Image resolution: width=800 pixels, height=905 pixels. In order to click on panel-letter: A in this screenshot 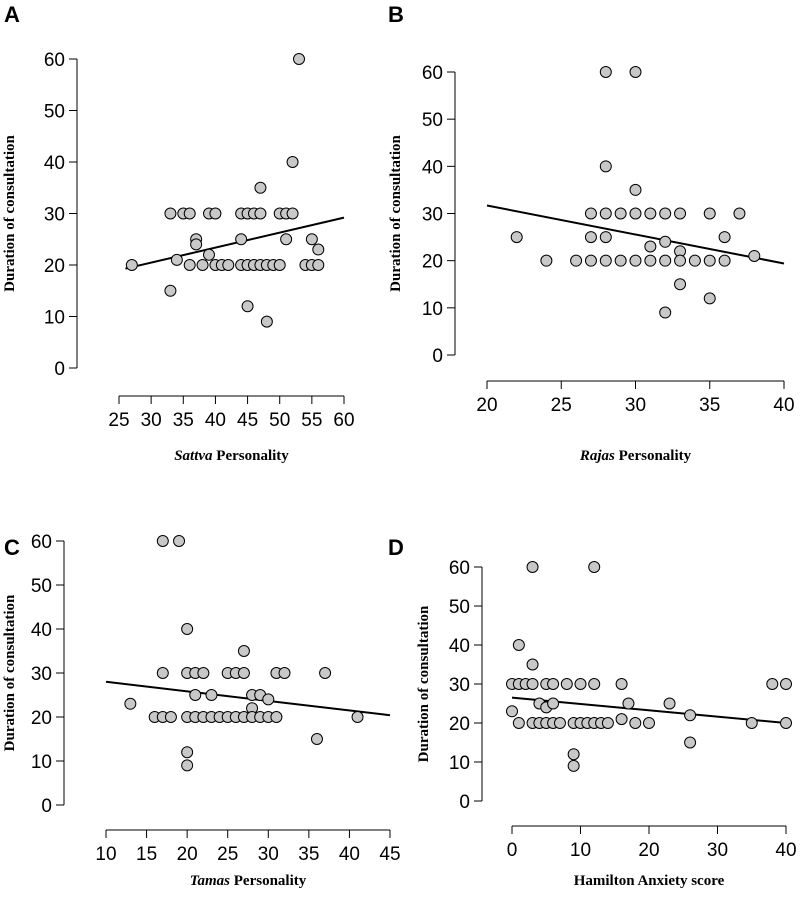, I will do `click(12, 14)`.